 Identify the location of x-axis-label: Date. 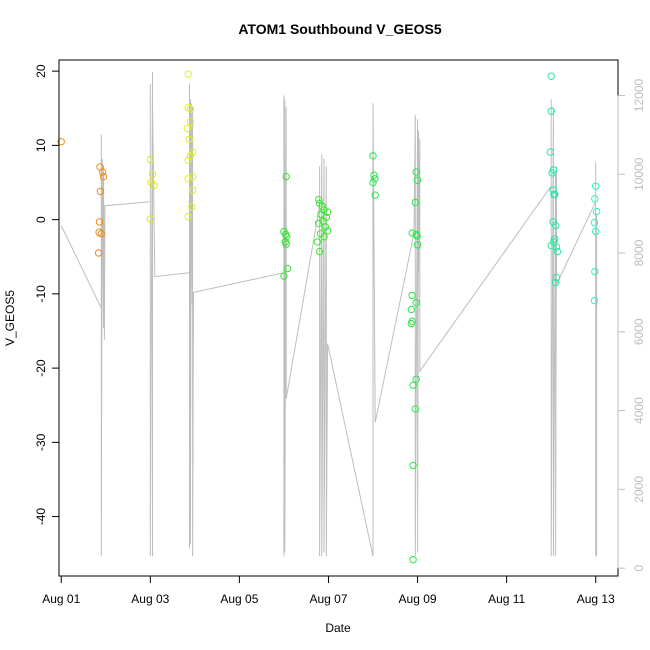
(338, 628).